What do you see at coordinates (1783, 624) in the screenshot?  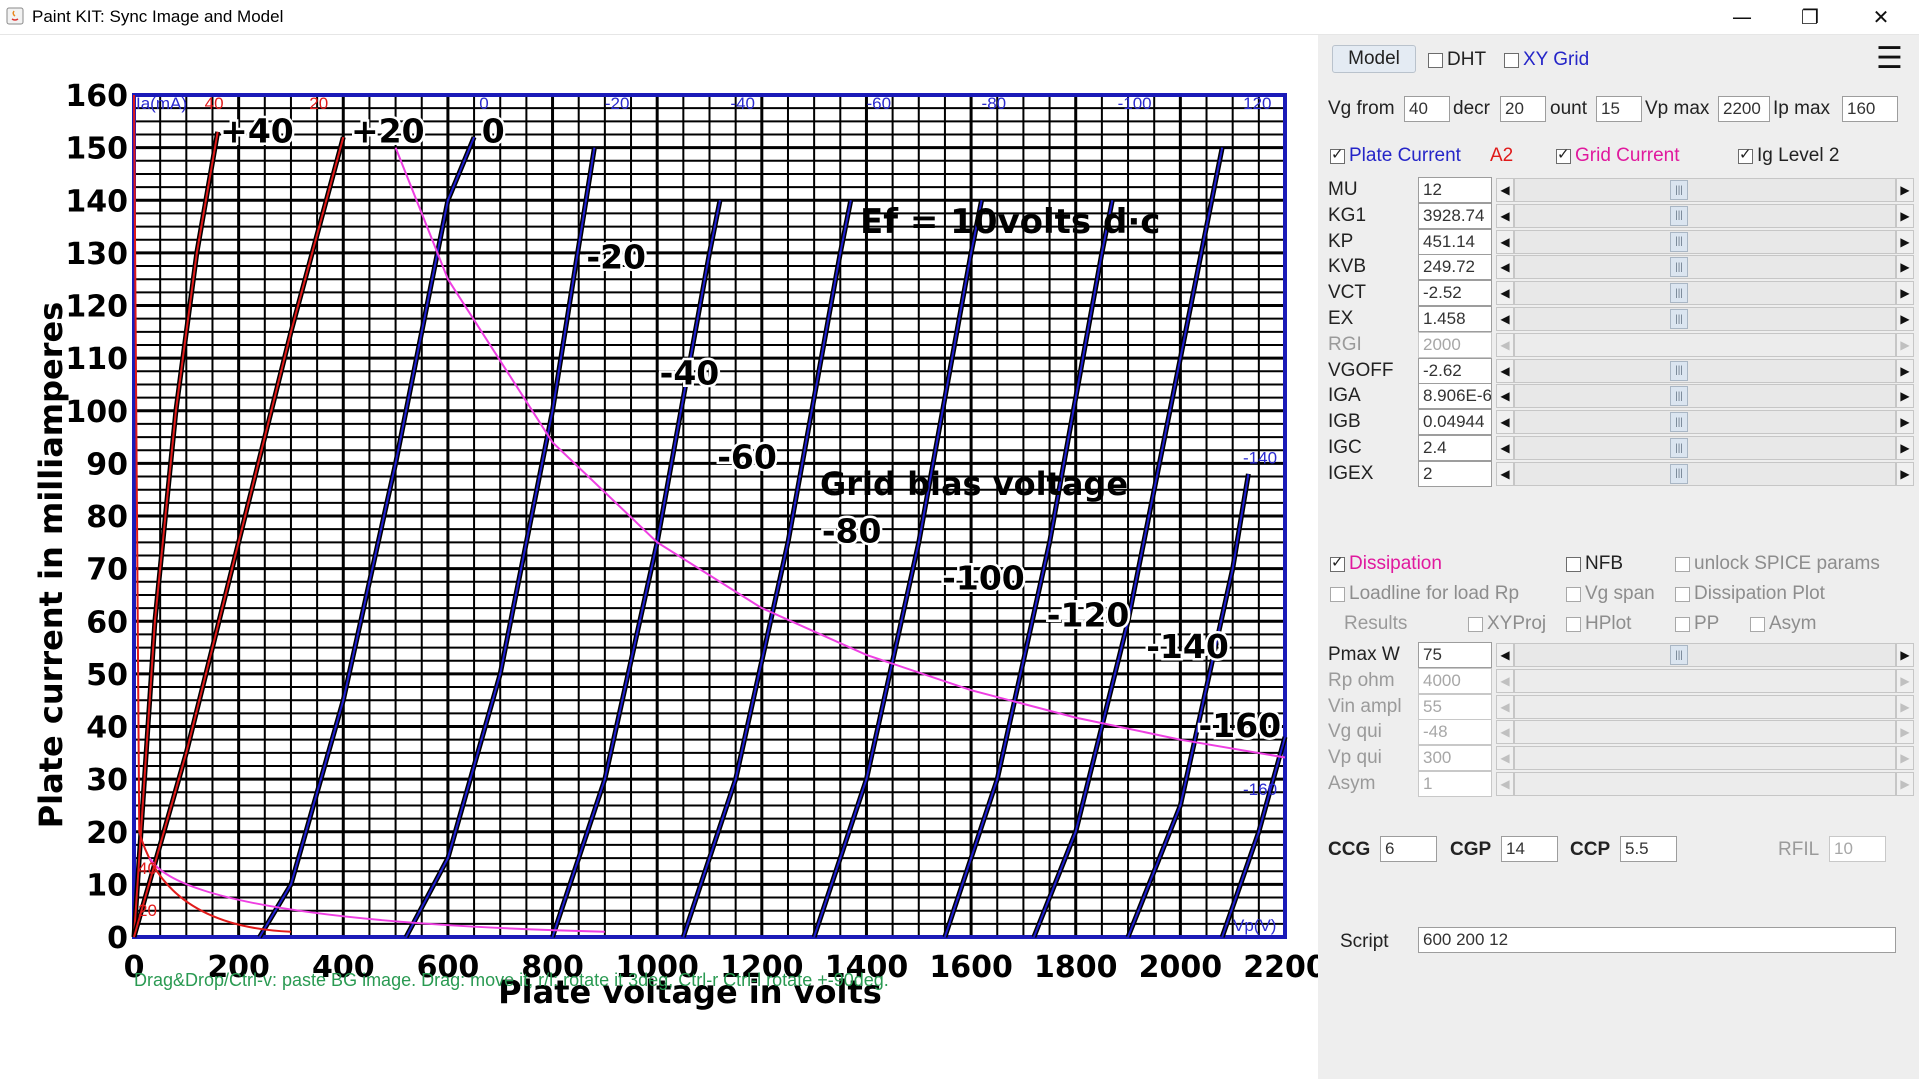 I see `asym-checkbox: Asym` at bounding box center [1783, 624].